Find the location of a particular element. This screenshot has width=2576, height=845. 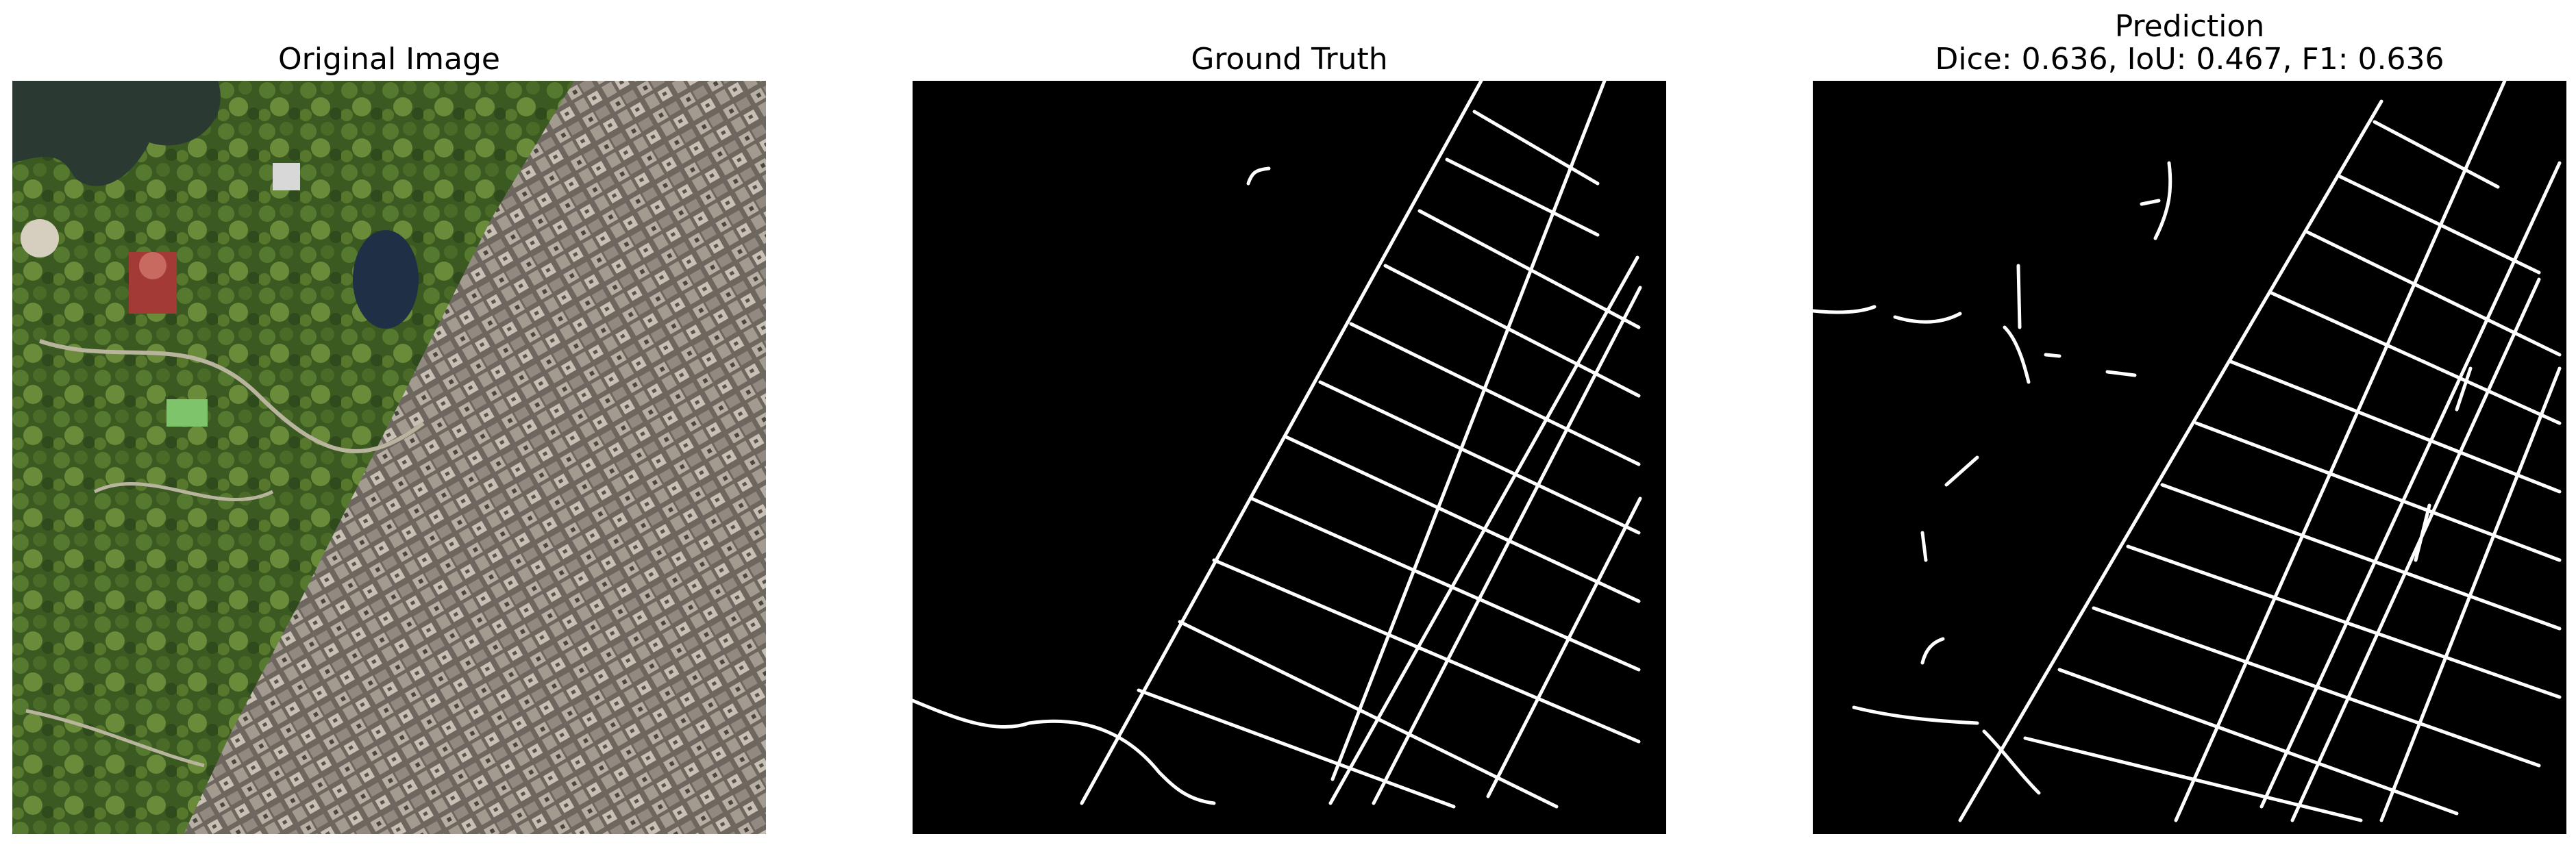

panel-title-prediction: Prediction is located at coordinates (2189, 26).